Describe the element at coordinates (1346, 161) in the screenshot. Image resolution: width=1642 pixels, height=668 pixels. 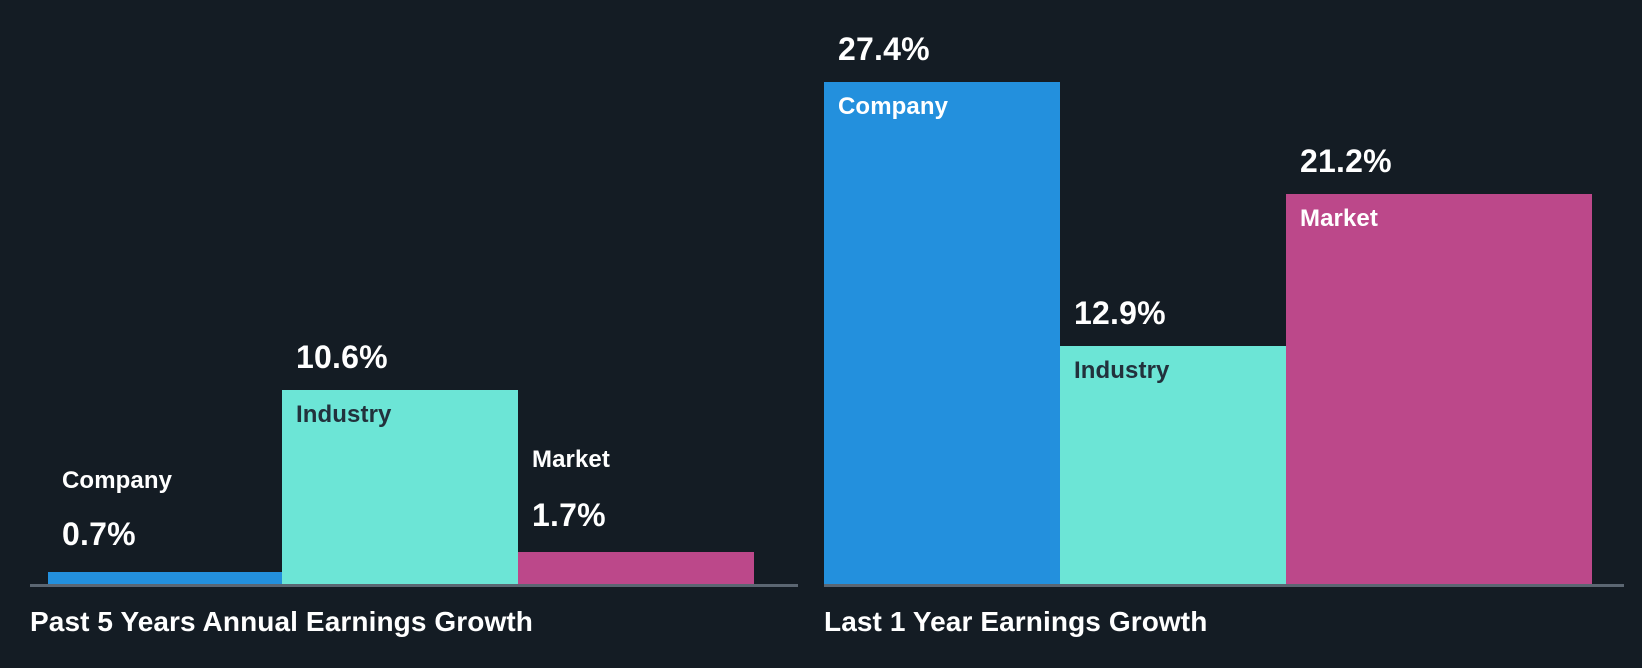
I see `bar-value-market-right: 21.2%` at that location.